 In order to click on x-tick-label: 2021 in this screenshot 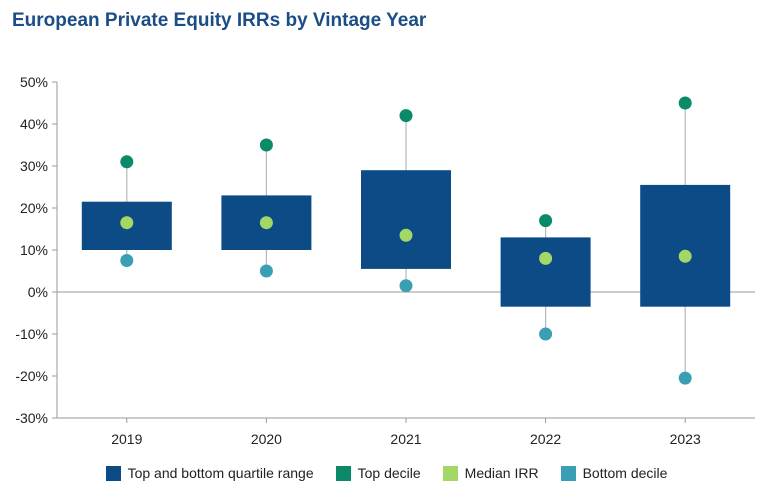, I will do `click(405, 439)`.